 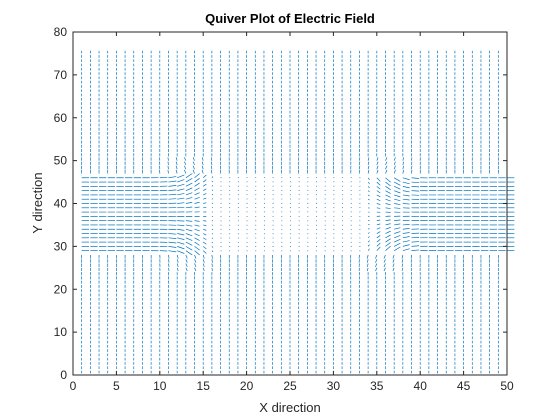 I want to click on x-tick-label: 25, so click(x=290, y=386).